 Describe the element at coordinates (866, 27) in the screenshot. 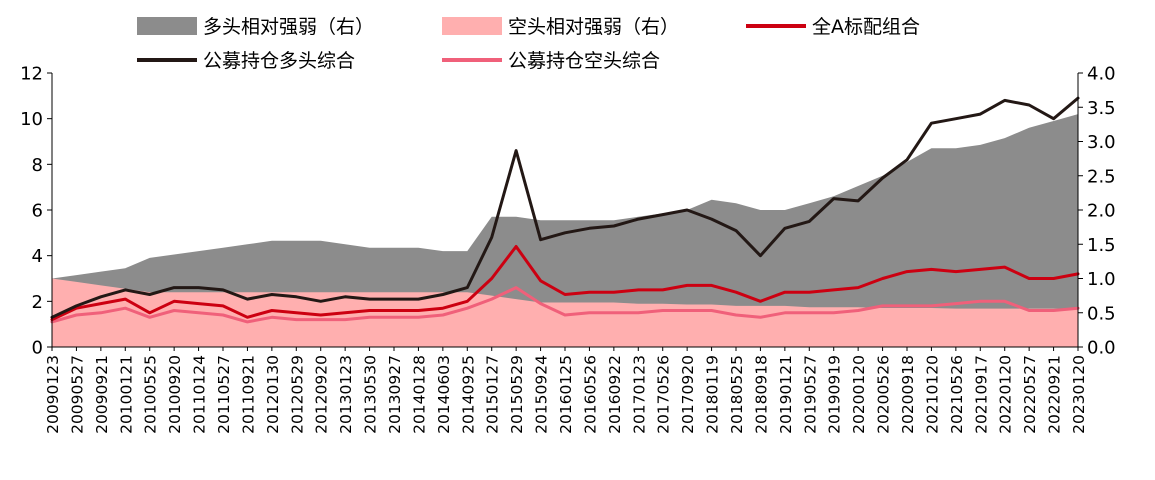

I see `legend-label: 全A标配组合` at that location.